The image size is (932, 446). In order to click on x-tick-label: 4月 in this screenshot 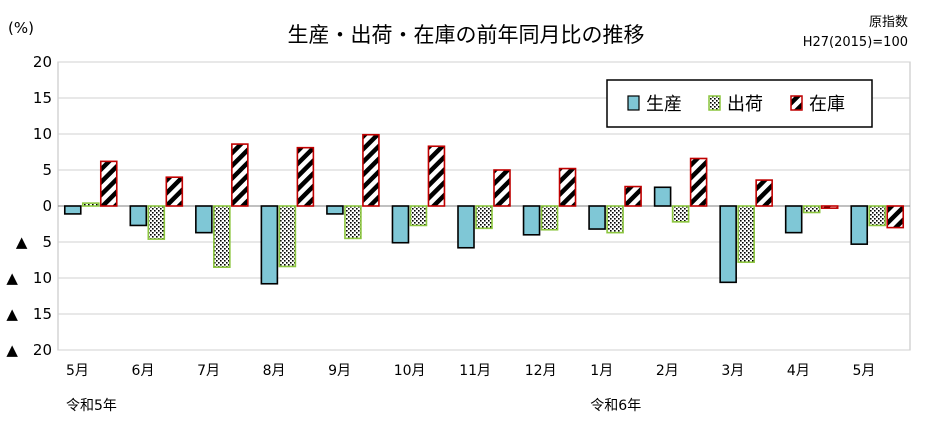, I will do `click(798, 371)`.